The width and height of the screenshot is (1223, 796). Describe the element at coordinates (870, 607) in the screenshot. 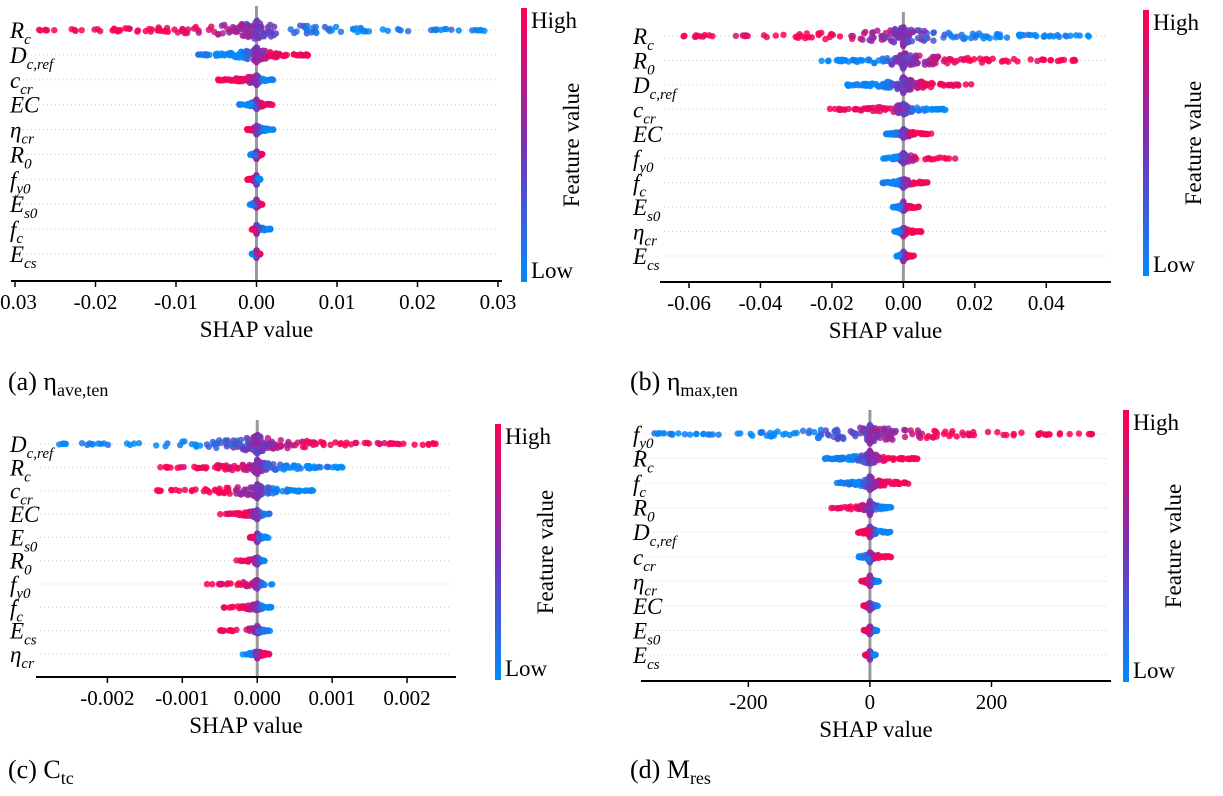

I see `beeswarm-EC` at that location.